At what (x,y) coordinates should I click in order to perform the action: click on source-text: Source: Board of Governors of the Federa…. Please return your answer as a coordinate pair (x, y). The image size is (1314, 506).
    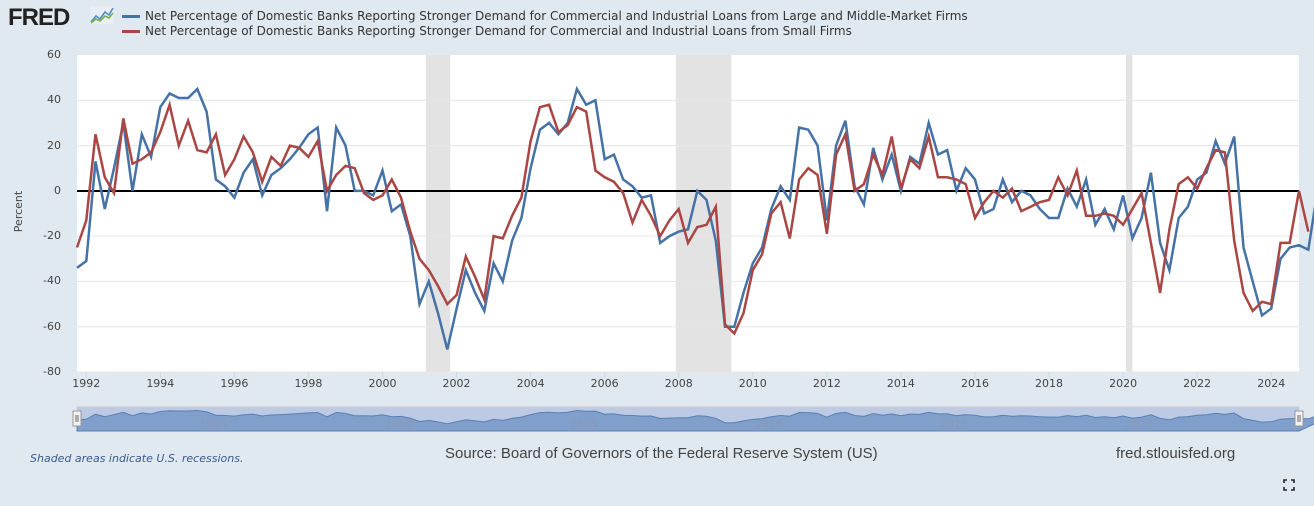
    Looking at the image, I should click on (661, 453).